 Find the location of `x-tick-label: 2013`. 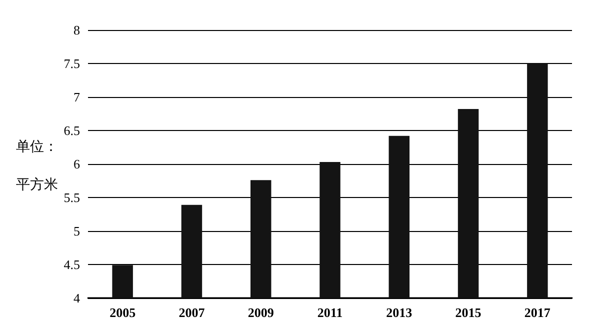

x-tick-label: 2013 is located at coordinates (399, 312).